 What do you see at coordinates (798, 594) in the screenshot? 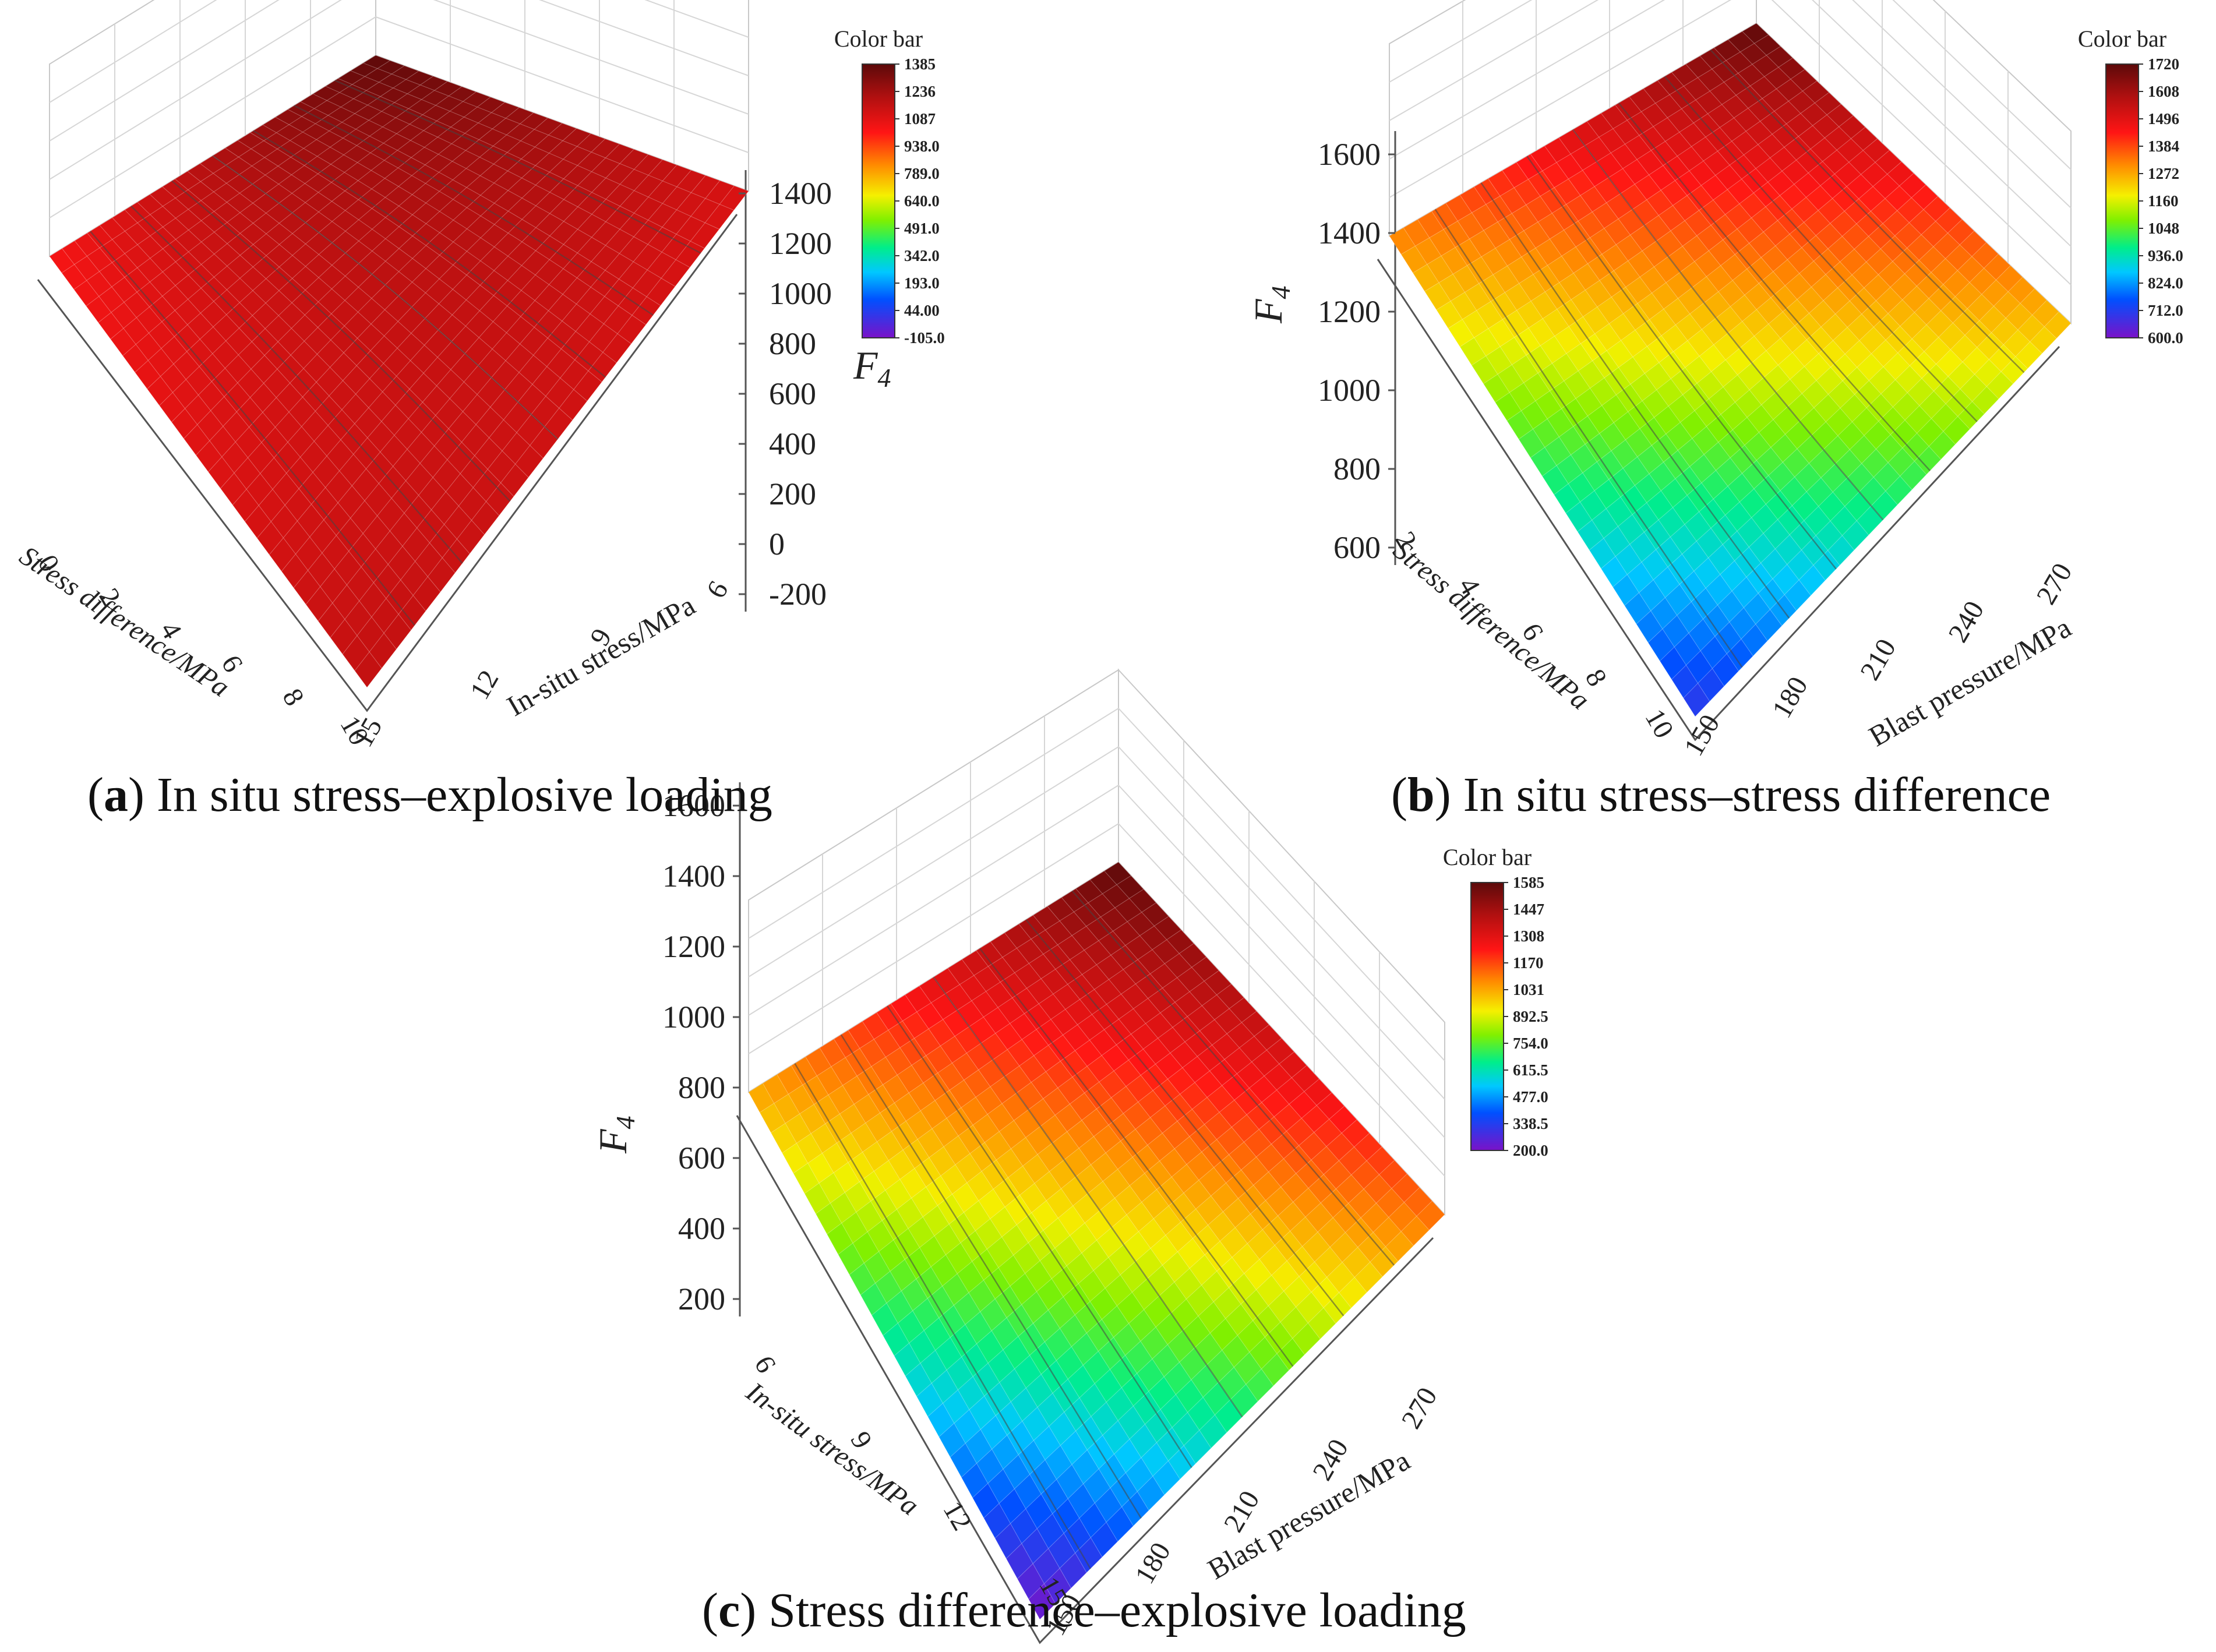
I see `z-tick-label: -200` at bounding box center [798, 594].